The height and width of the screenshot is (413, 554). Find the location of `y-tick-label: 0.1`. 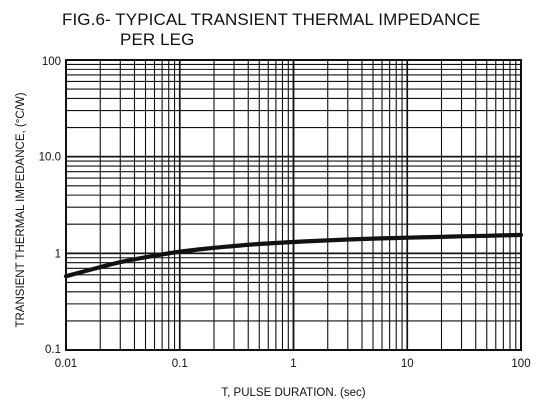

y-tick-label: 0.1 is located at coordinates (53, 350).